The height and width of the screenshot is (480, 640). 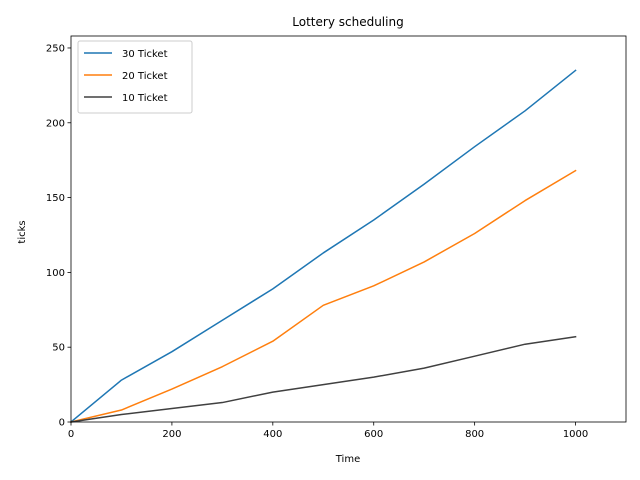 What do you see at coordinates (22, 231) in the screenshot?
I see `y-axis-label: ticks` at bounding box center [22, 231].